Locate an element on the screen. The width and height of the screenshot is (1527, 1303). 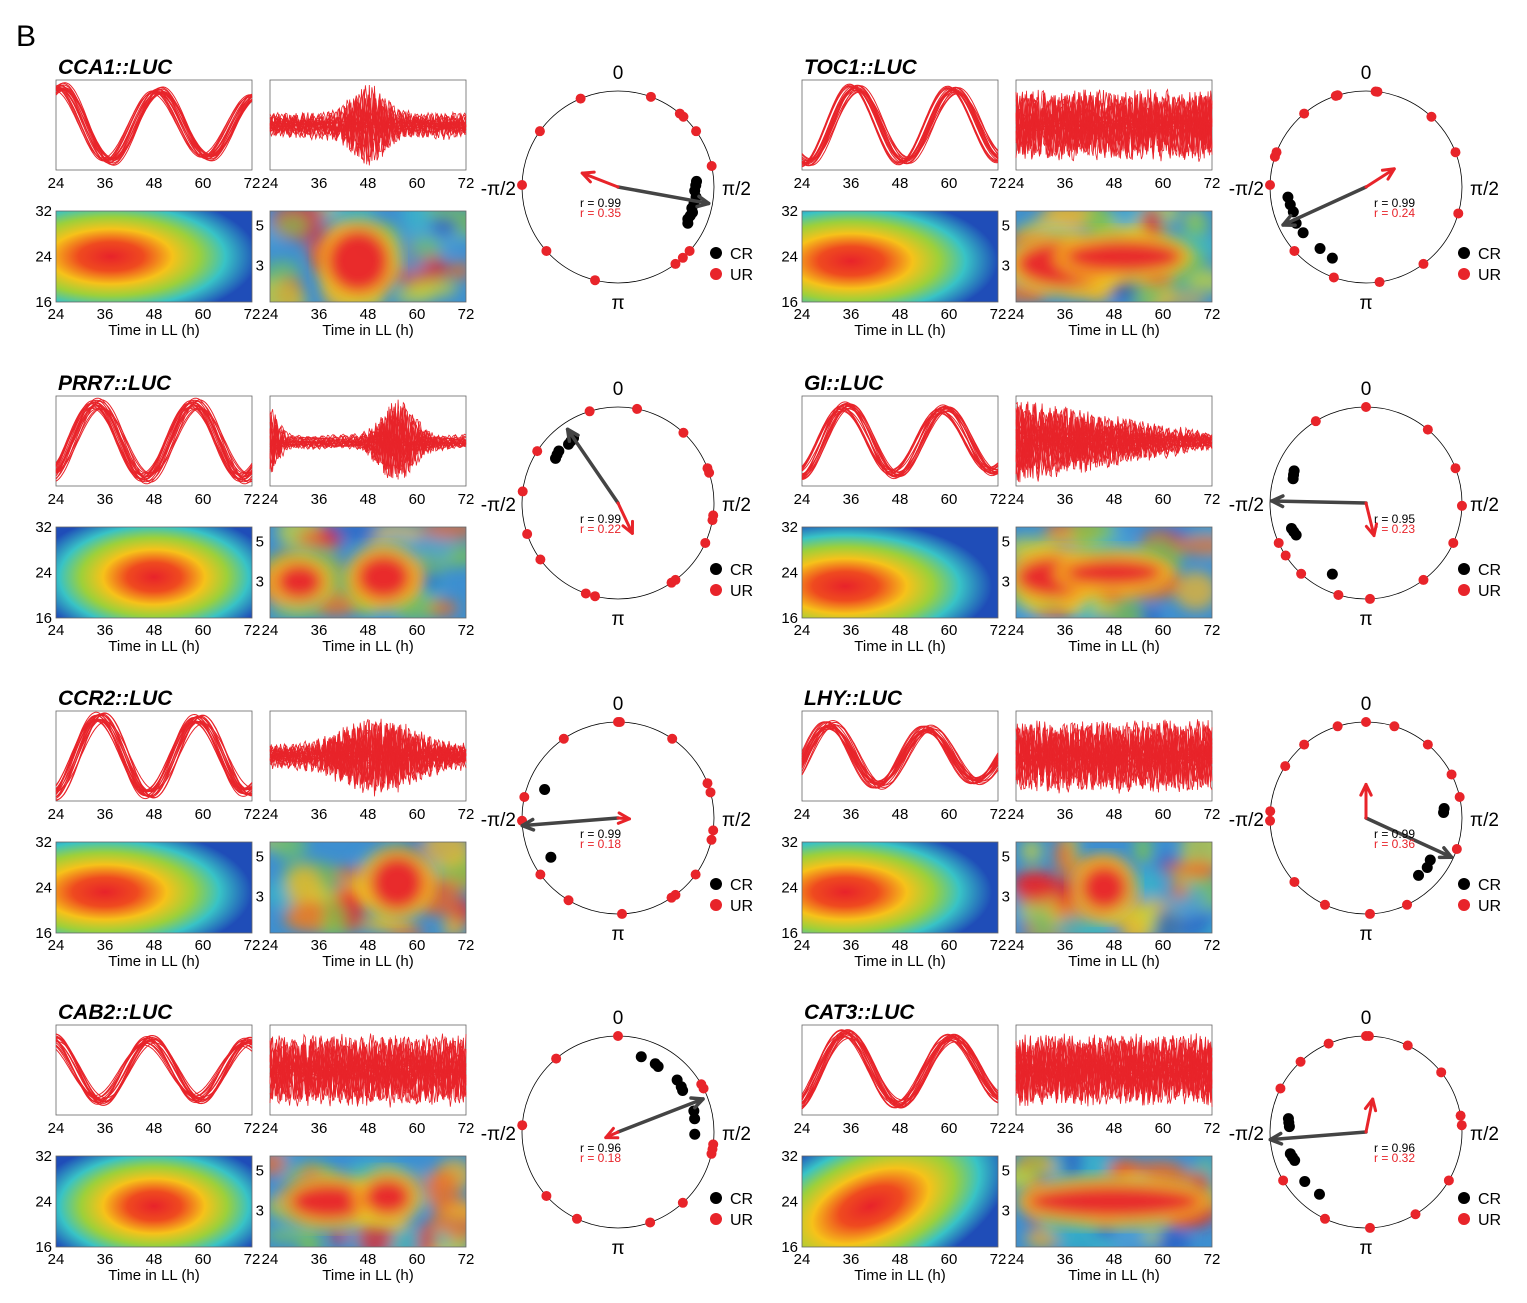
gene-title: CAT3::LUC is located at coordinates (859, 1012).